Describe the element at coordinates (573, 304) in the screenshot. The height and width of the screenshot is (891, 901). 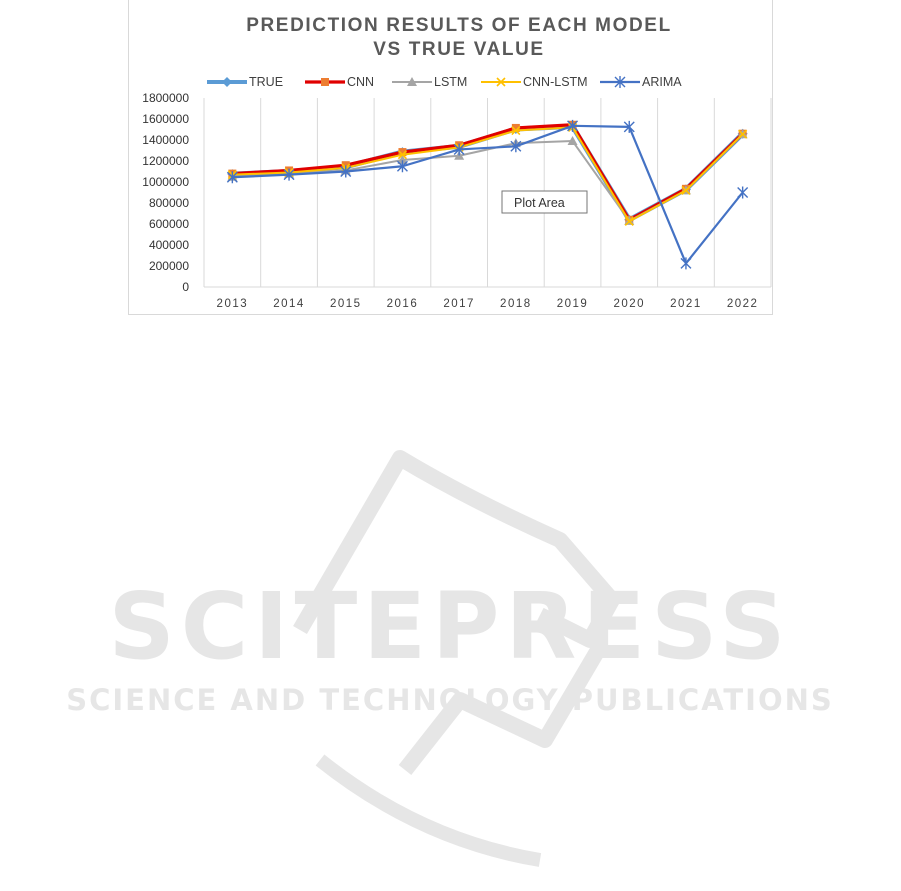
I see `x-tick-label: 2019` at that location.